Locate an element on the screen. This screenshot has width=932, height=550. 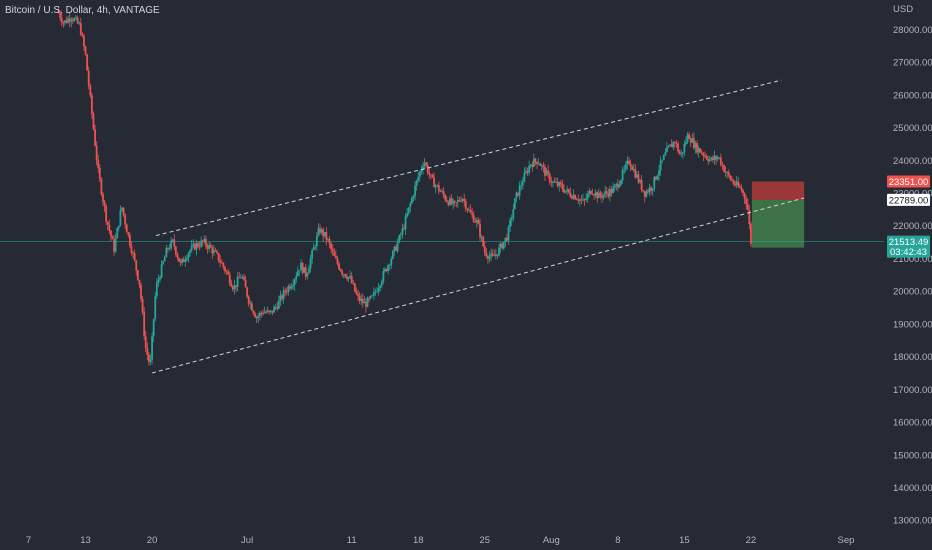
take-profit-zone is located at coordinates (778, 223).